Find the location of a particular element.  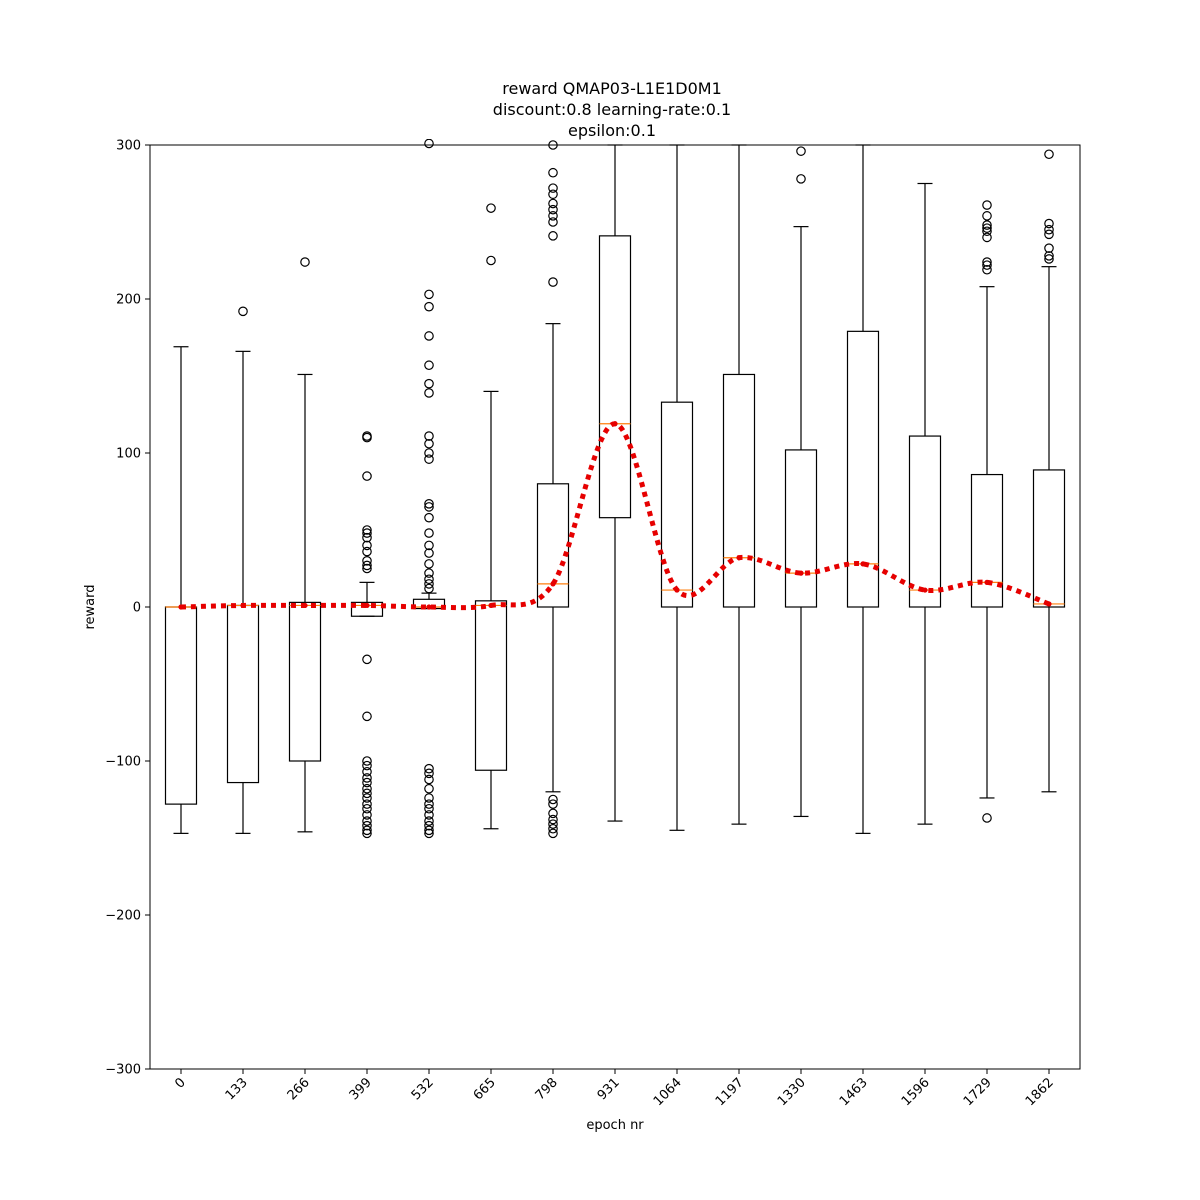

x-tick-label: 1463 is located at coordinates (854, 1092).